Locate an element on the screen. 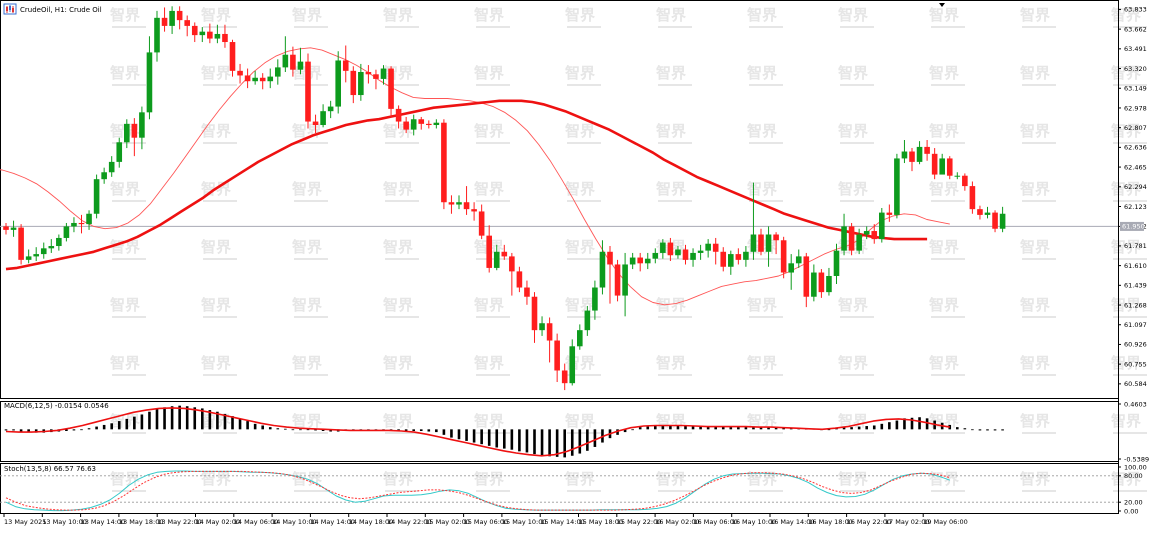 This screenshot has width=1153, height=535. time-tick-label: 14 May 10:00 is located at coordinates (294, 522).